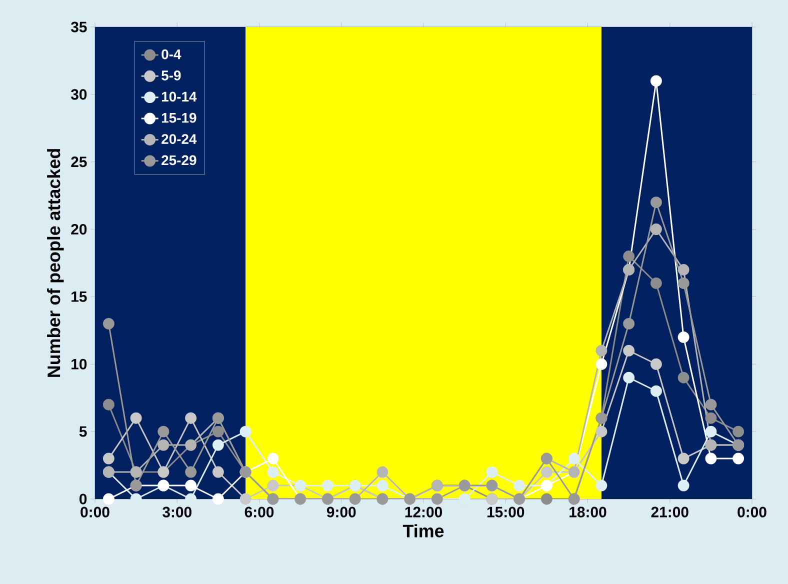  I want to click on y-axis-title: Number of people attacked, so click(55, 263).